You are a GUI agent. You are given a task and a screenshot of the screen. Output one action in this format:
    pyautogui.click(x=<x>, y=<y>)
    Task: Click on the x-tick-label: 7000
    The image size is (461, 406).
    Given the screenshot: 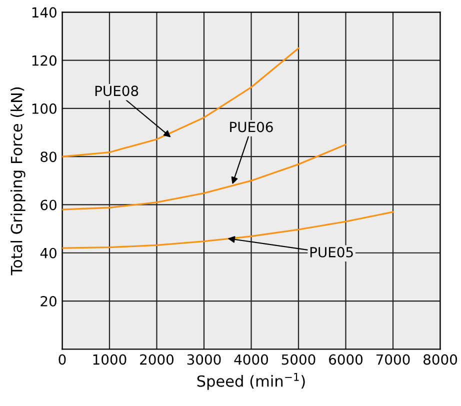 What is the action you would take?
    pyautogui.click(x=393, y=359)
    